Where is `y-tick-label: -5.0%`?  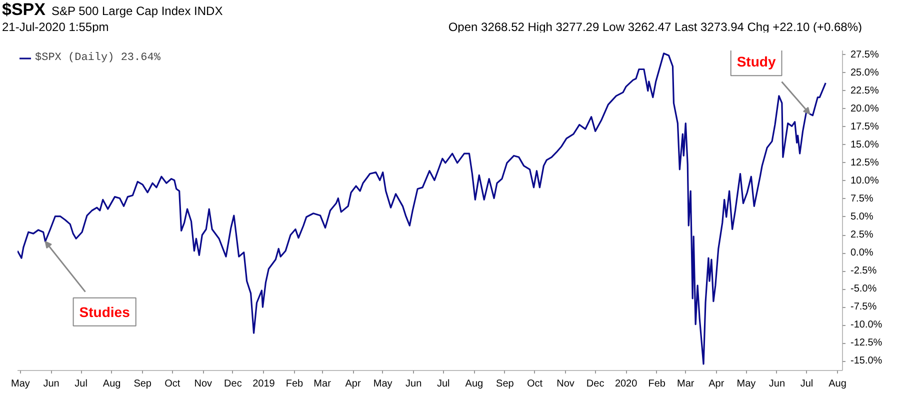
y-tick-label: -5.0% is located at coordinates (863, 289).